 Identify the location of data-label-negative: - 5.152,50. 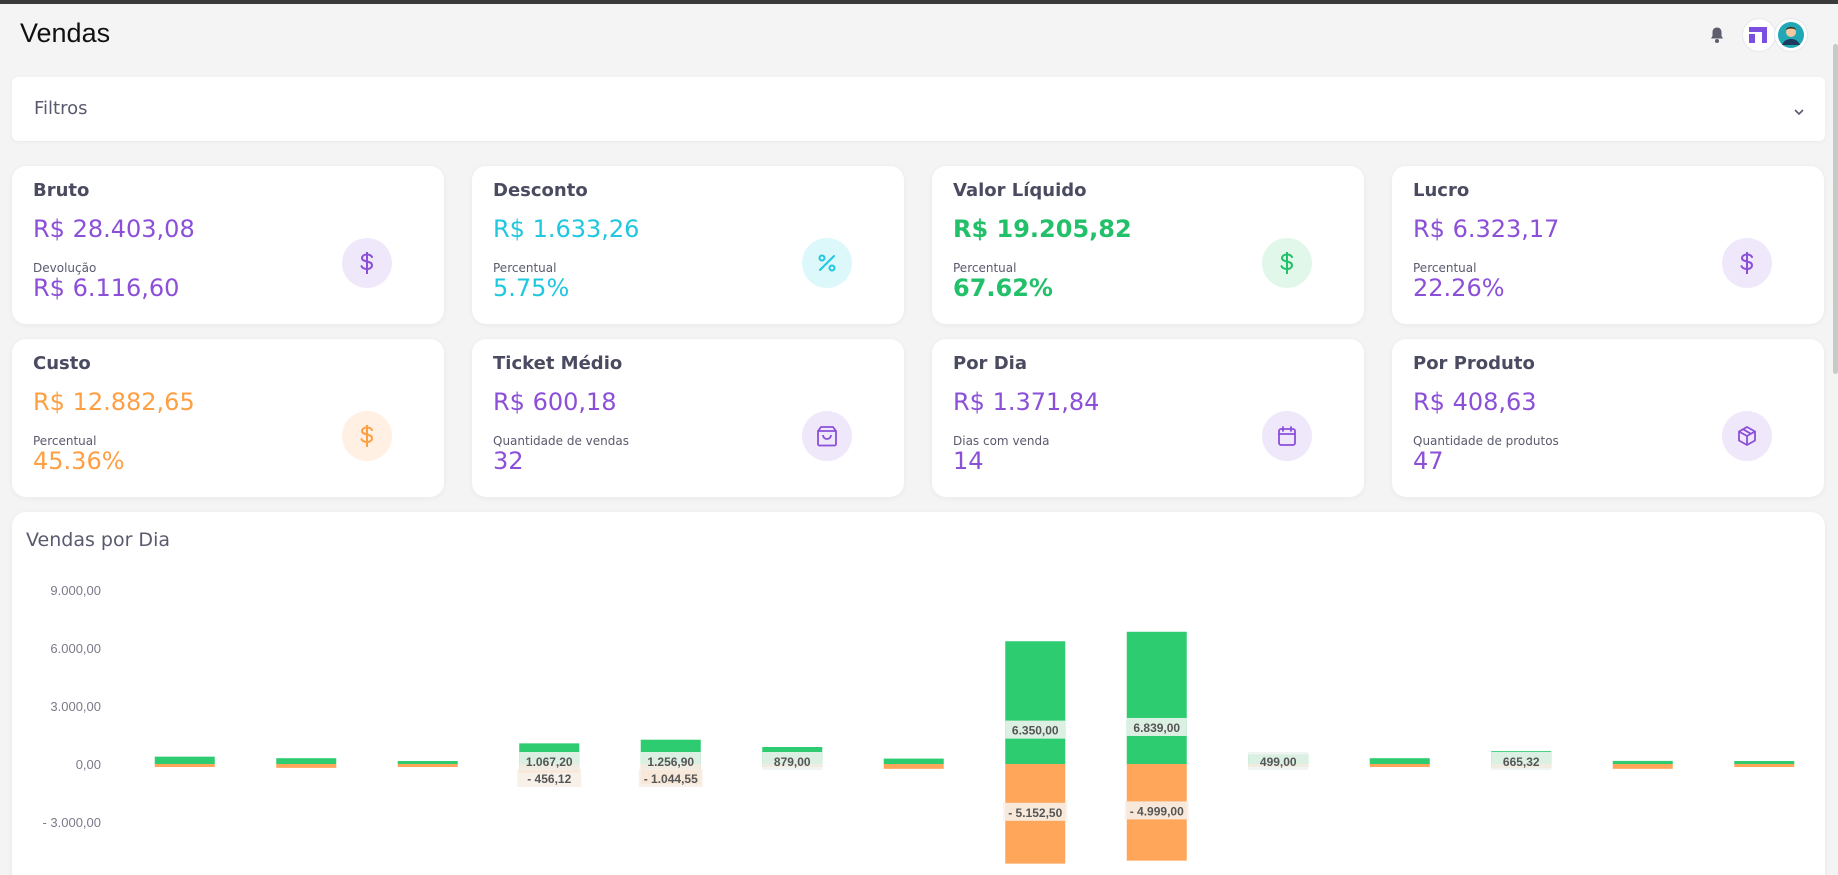
(1035, 813).